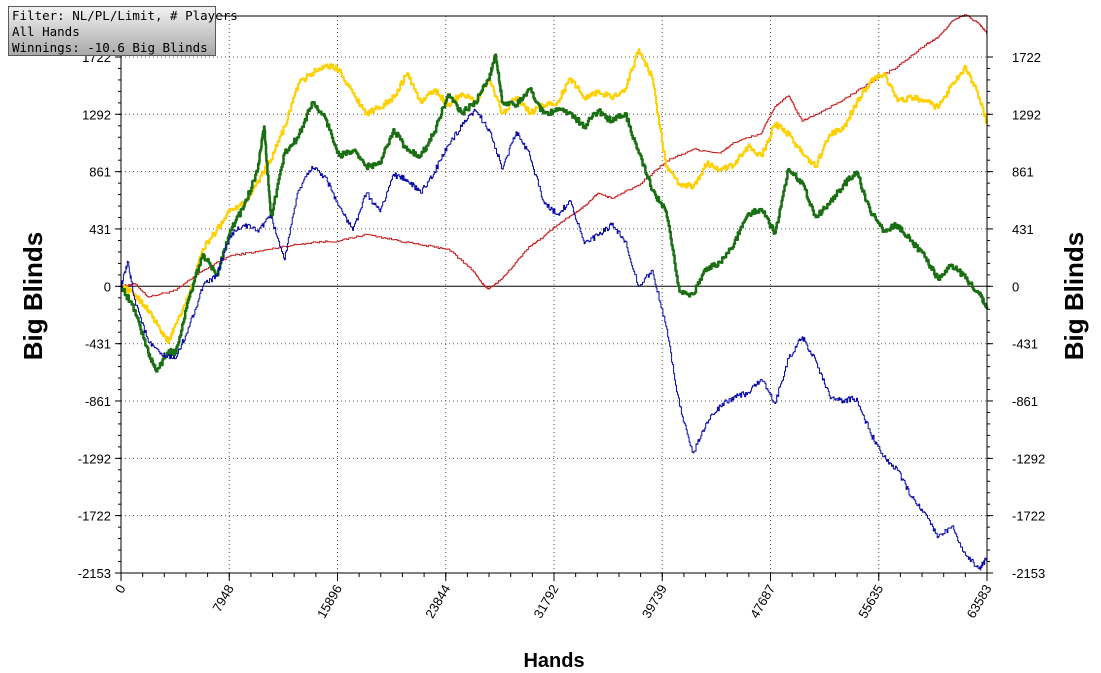  What do you see at coordinates (222, 598) in the screenshot?
I see `x-tick-label: 7948` at bounding box center [222, 598].